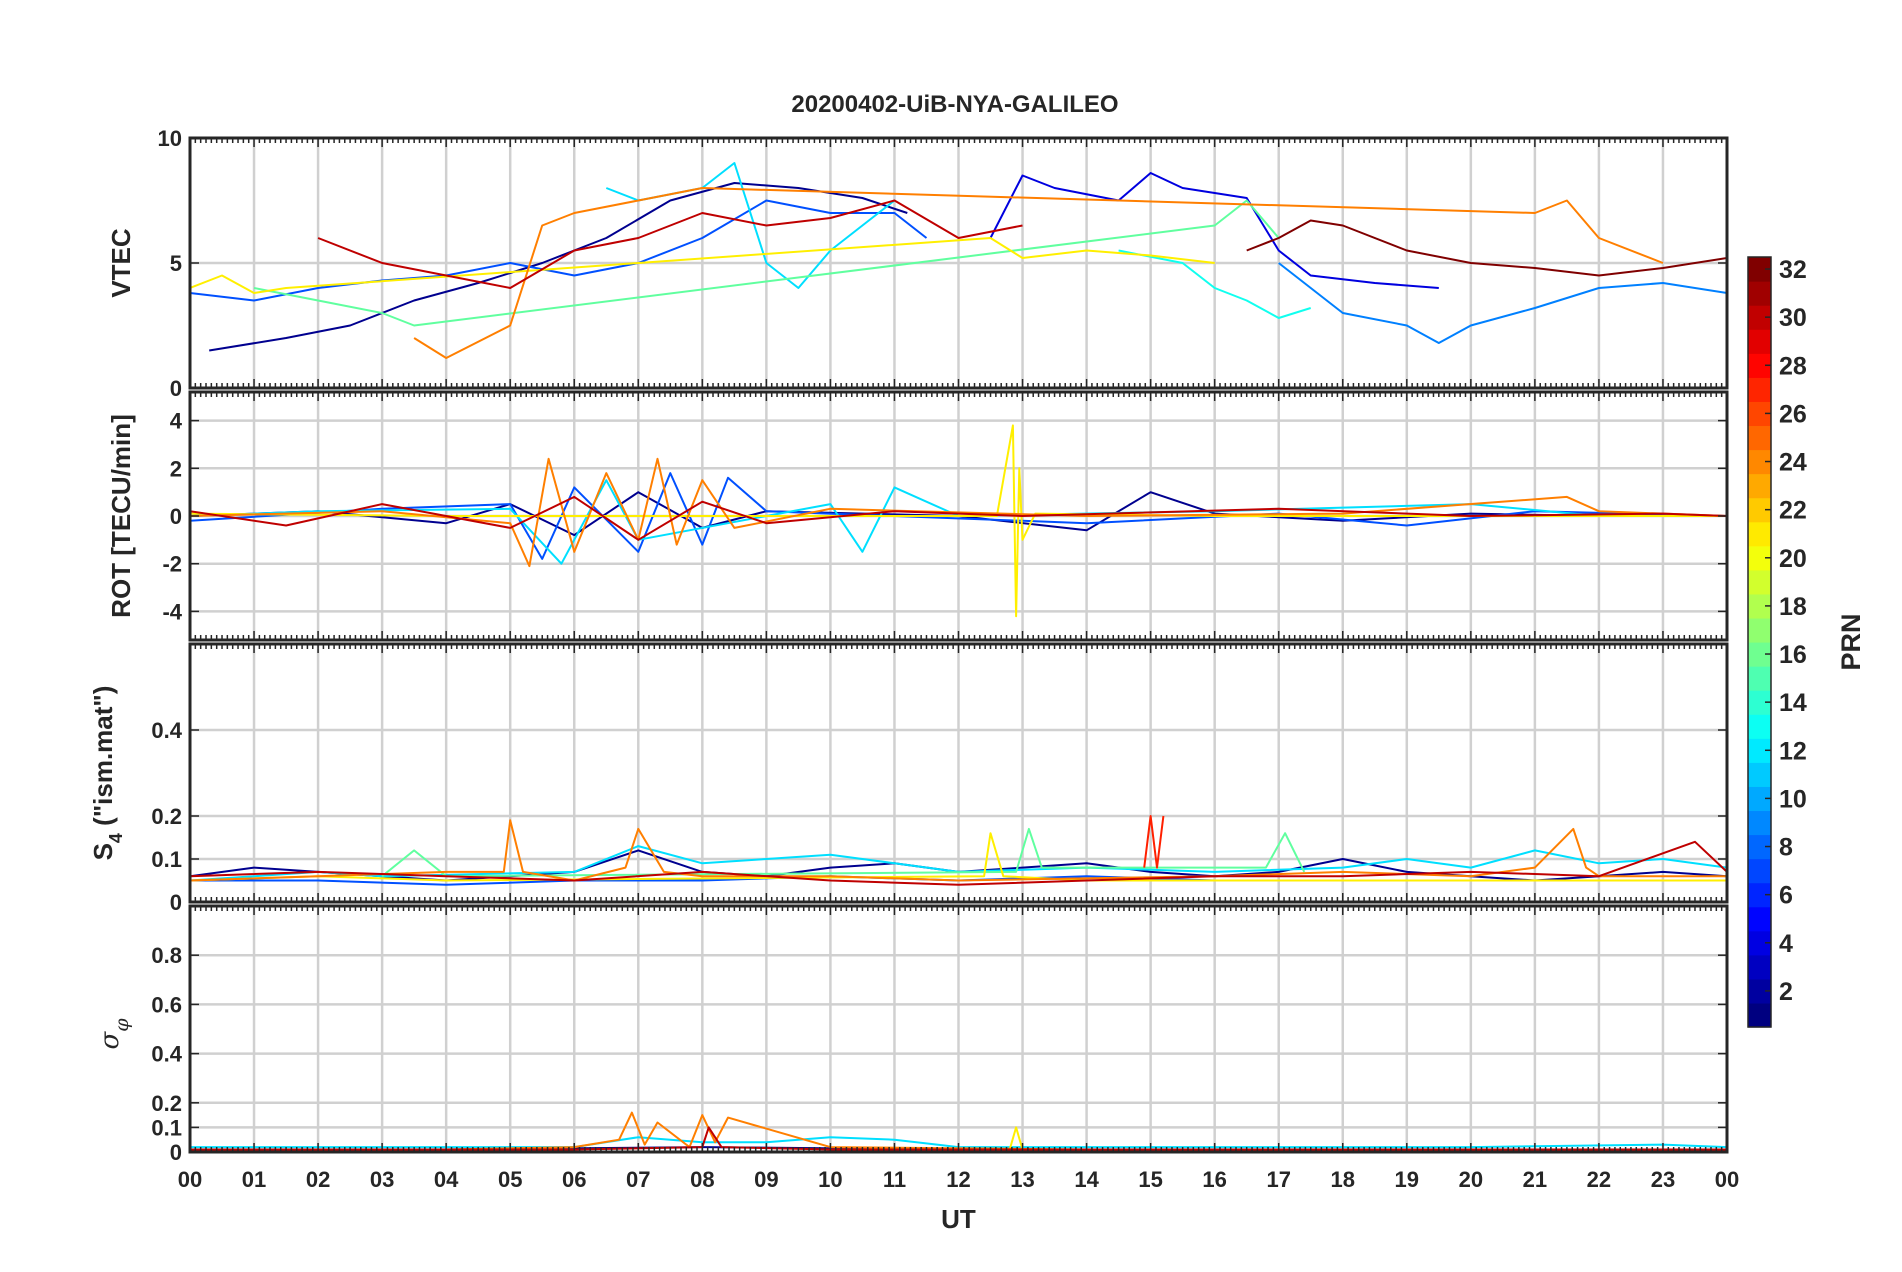 Image resolution: width=1902 pixels, height=1272 pixels. Describe the element at coordinates (1793, 655) in the screenshot. I see `colorbar-tick-label: 16` at that location.